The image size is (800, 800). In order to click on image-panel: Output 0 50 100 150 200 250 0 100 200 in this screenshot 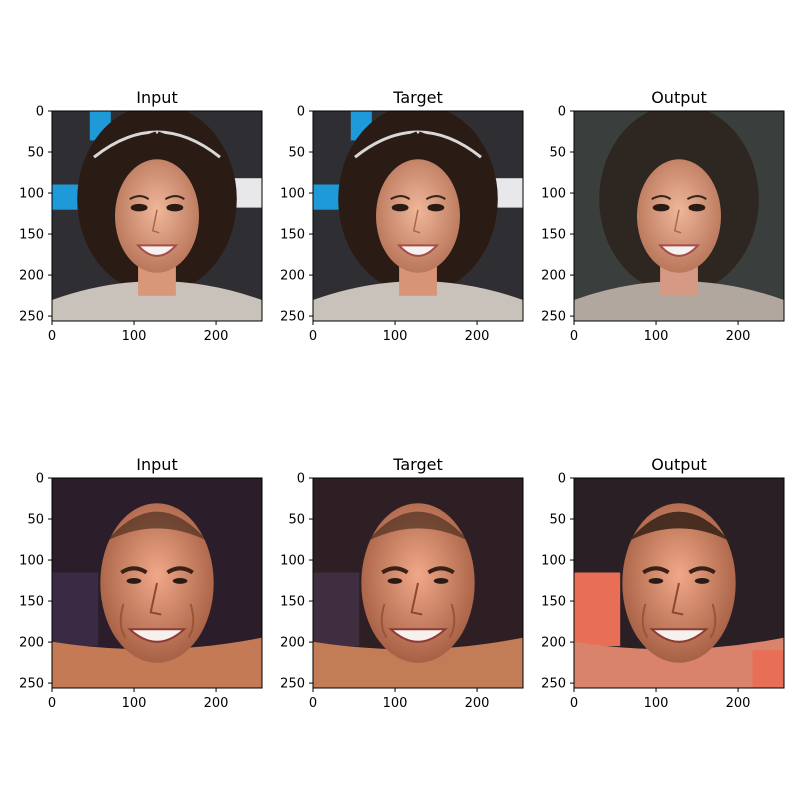, I will do `click(663, 216)`.